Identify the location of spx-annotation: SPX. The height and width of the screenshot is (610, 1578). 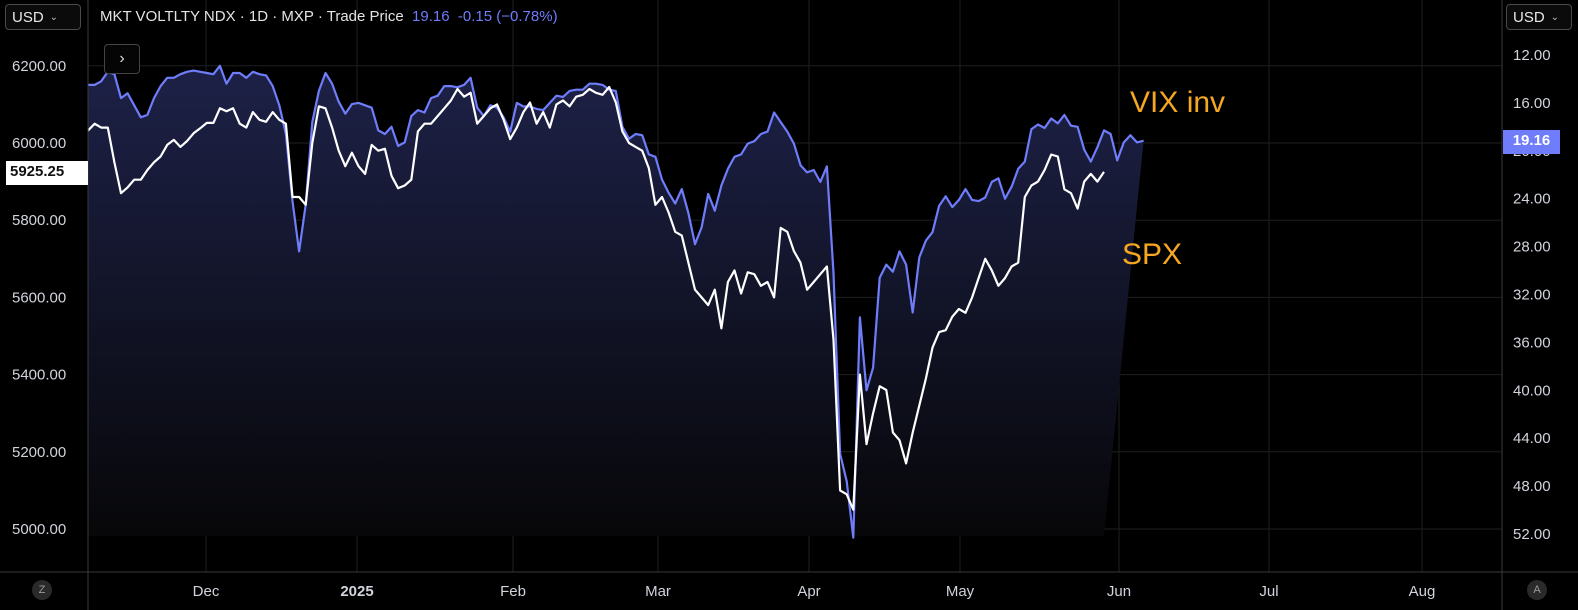
(1152, 254).